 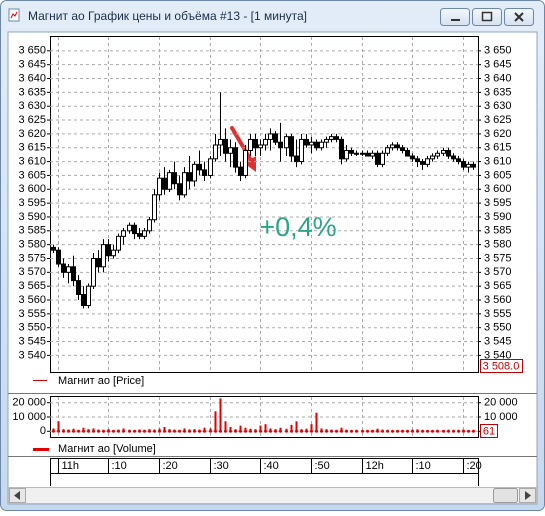 What do you see at coordinates (498, 231) in the screenshot?
I see `y-tick-label-right: 3 585` at bounding box center [498, 231].